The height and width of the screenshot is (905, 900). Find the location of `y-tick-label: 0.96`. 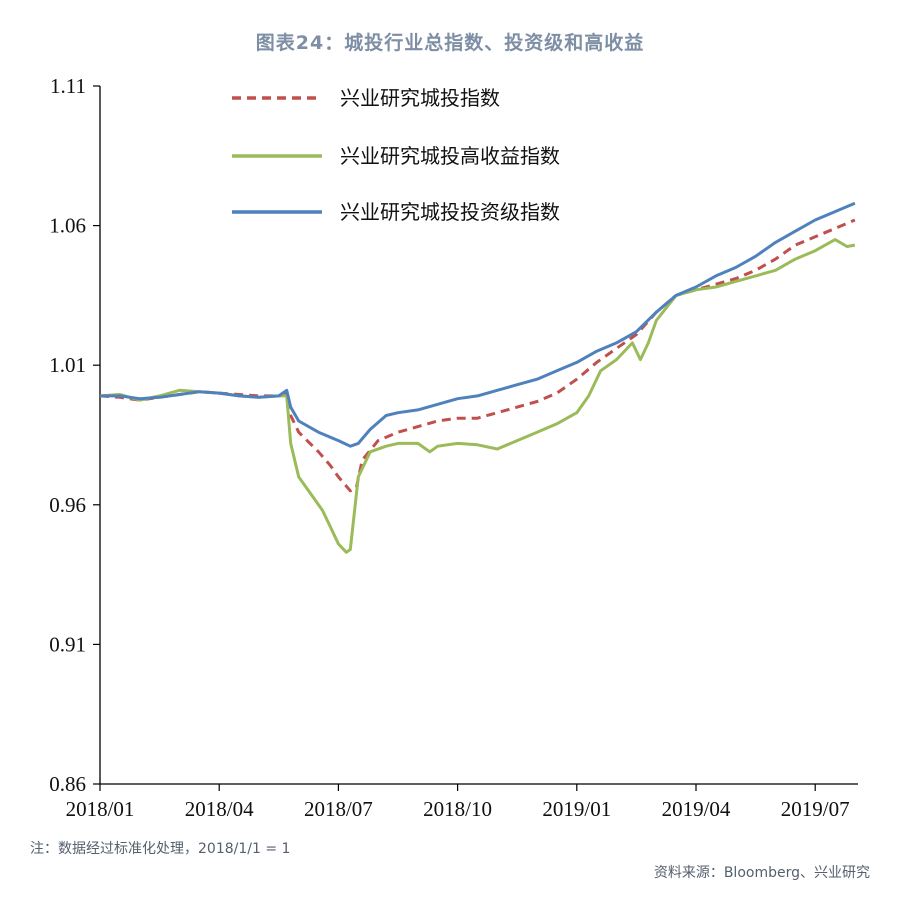

y-tick-label: 0.96 is located at coordinates (67, 505).